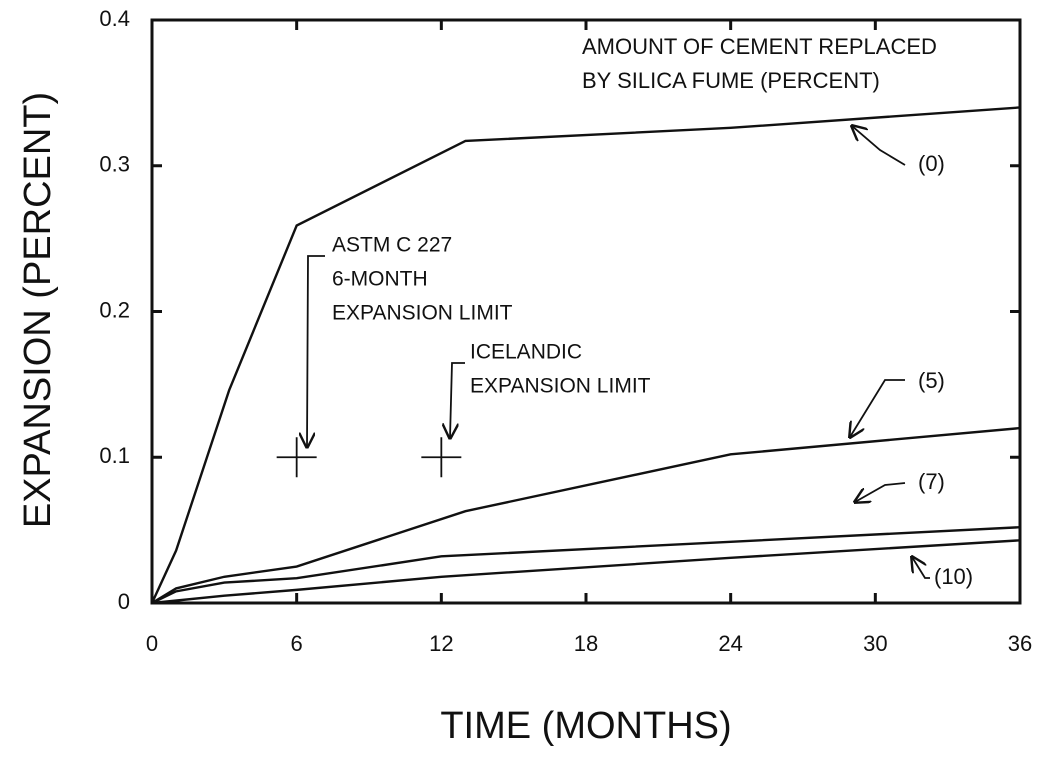 The width and height of the screenshot is (1037, 775). What do you see at coordinates (114, 18) in the screenshot?
I see `y-tick-label: 0.4` at bounding box center [114, 18].